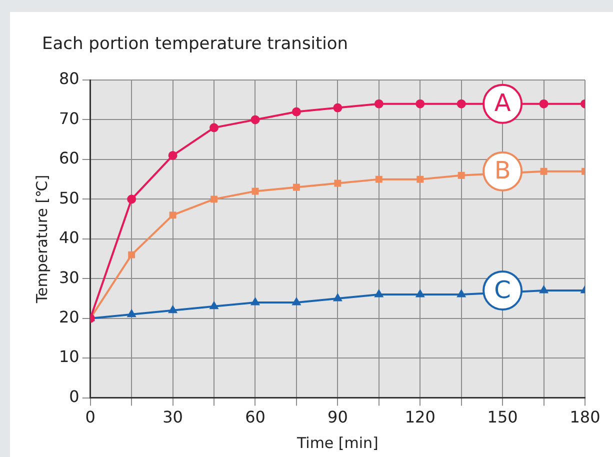 The image size is (613, 457). I want to click on y-tick-label: 70, so click(69, 118).